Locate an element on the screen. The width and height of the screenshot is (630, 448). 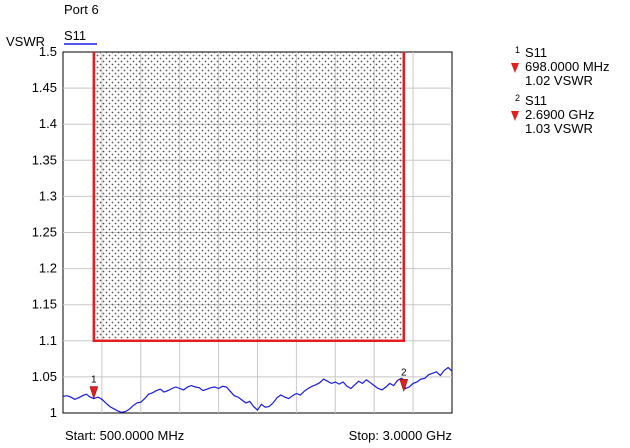
marker-1-label: 1 is located at coordinates (94, 380).